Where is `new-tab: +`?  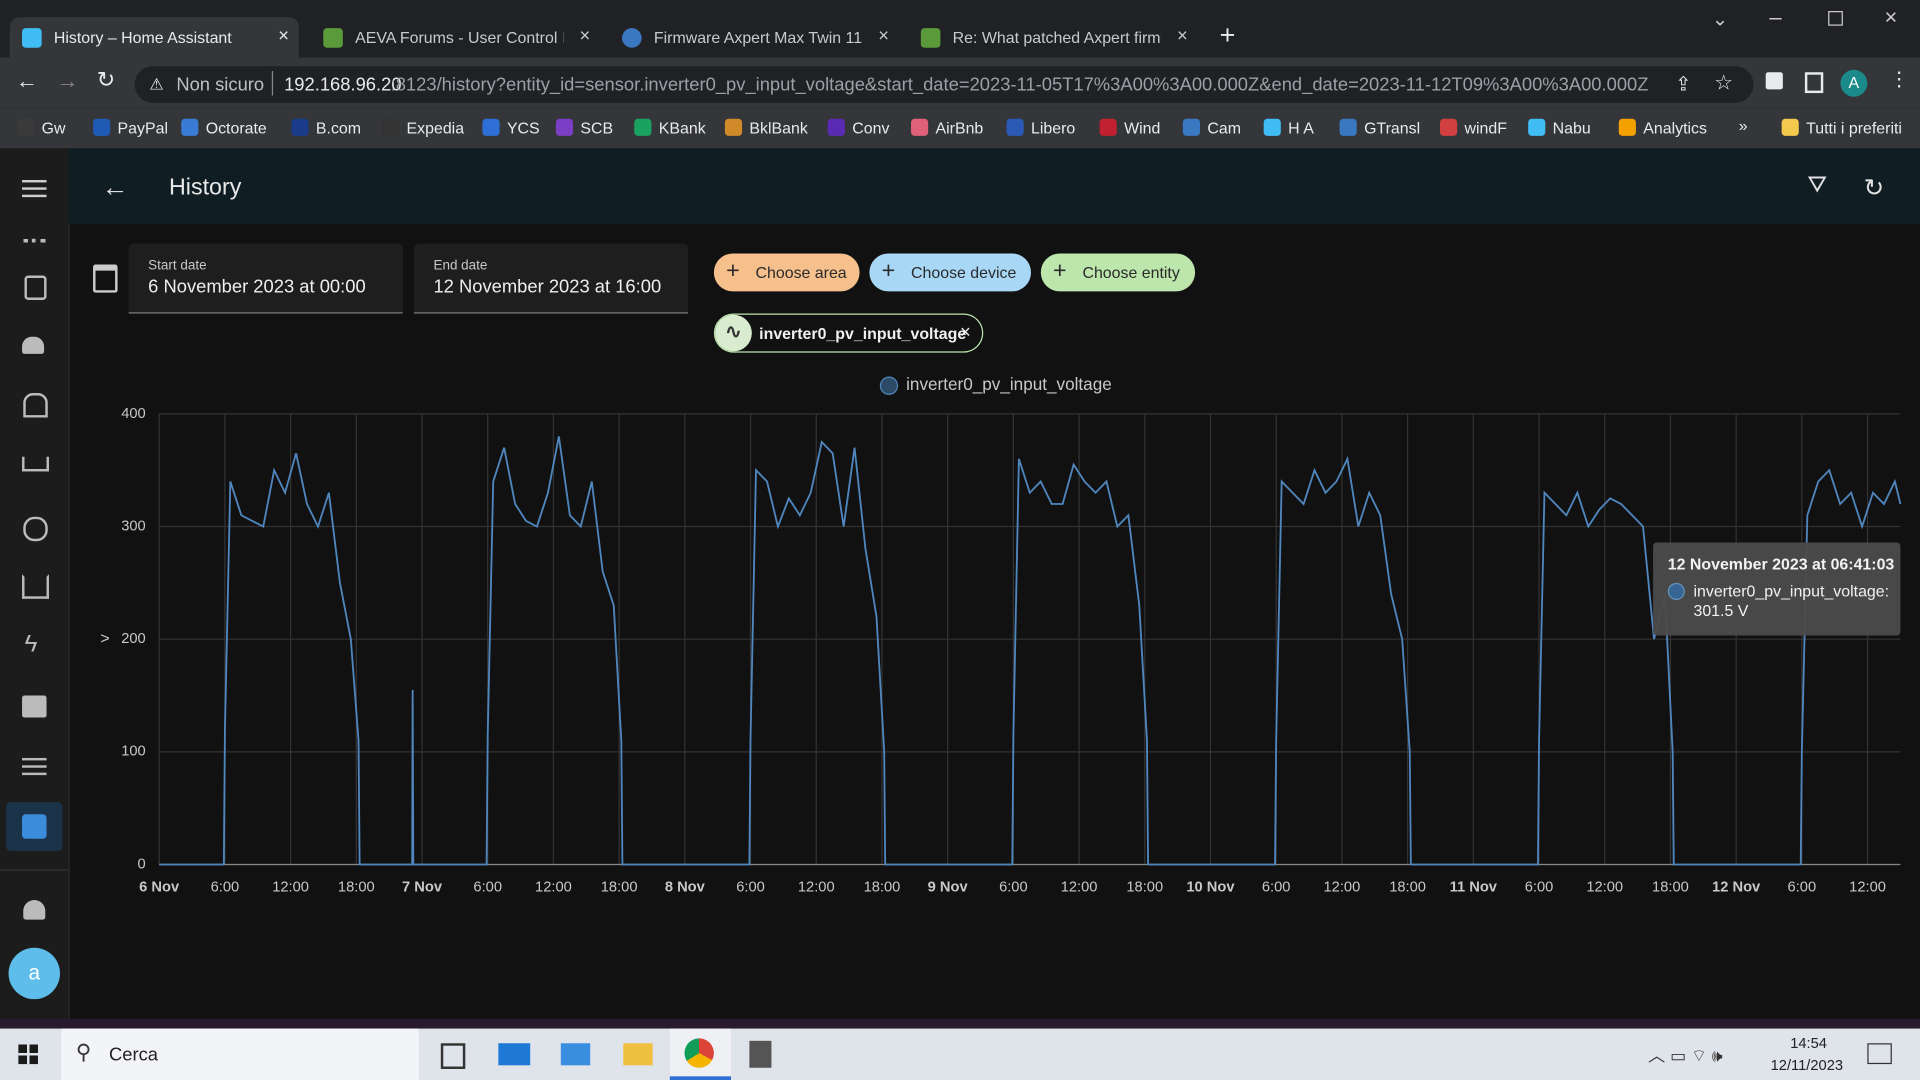 new-tab: + is located at coordinates (1227, 35).